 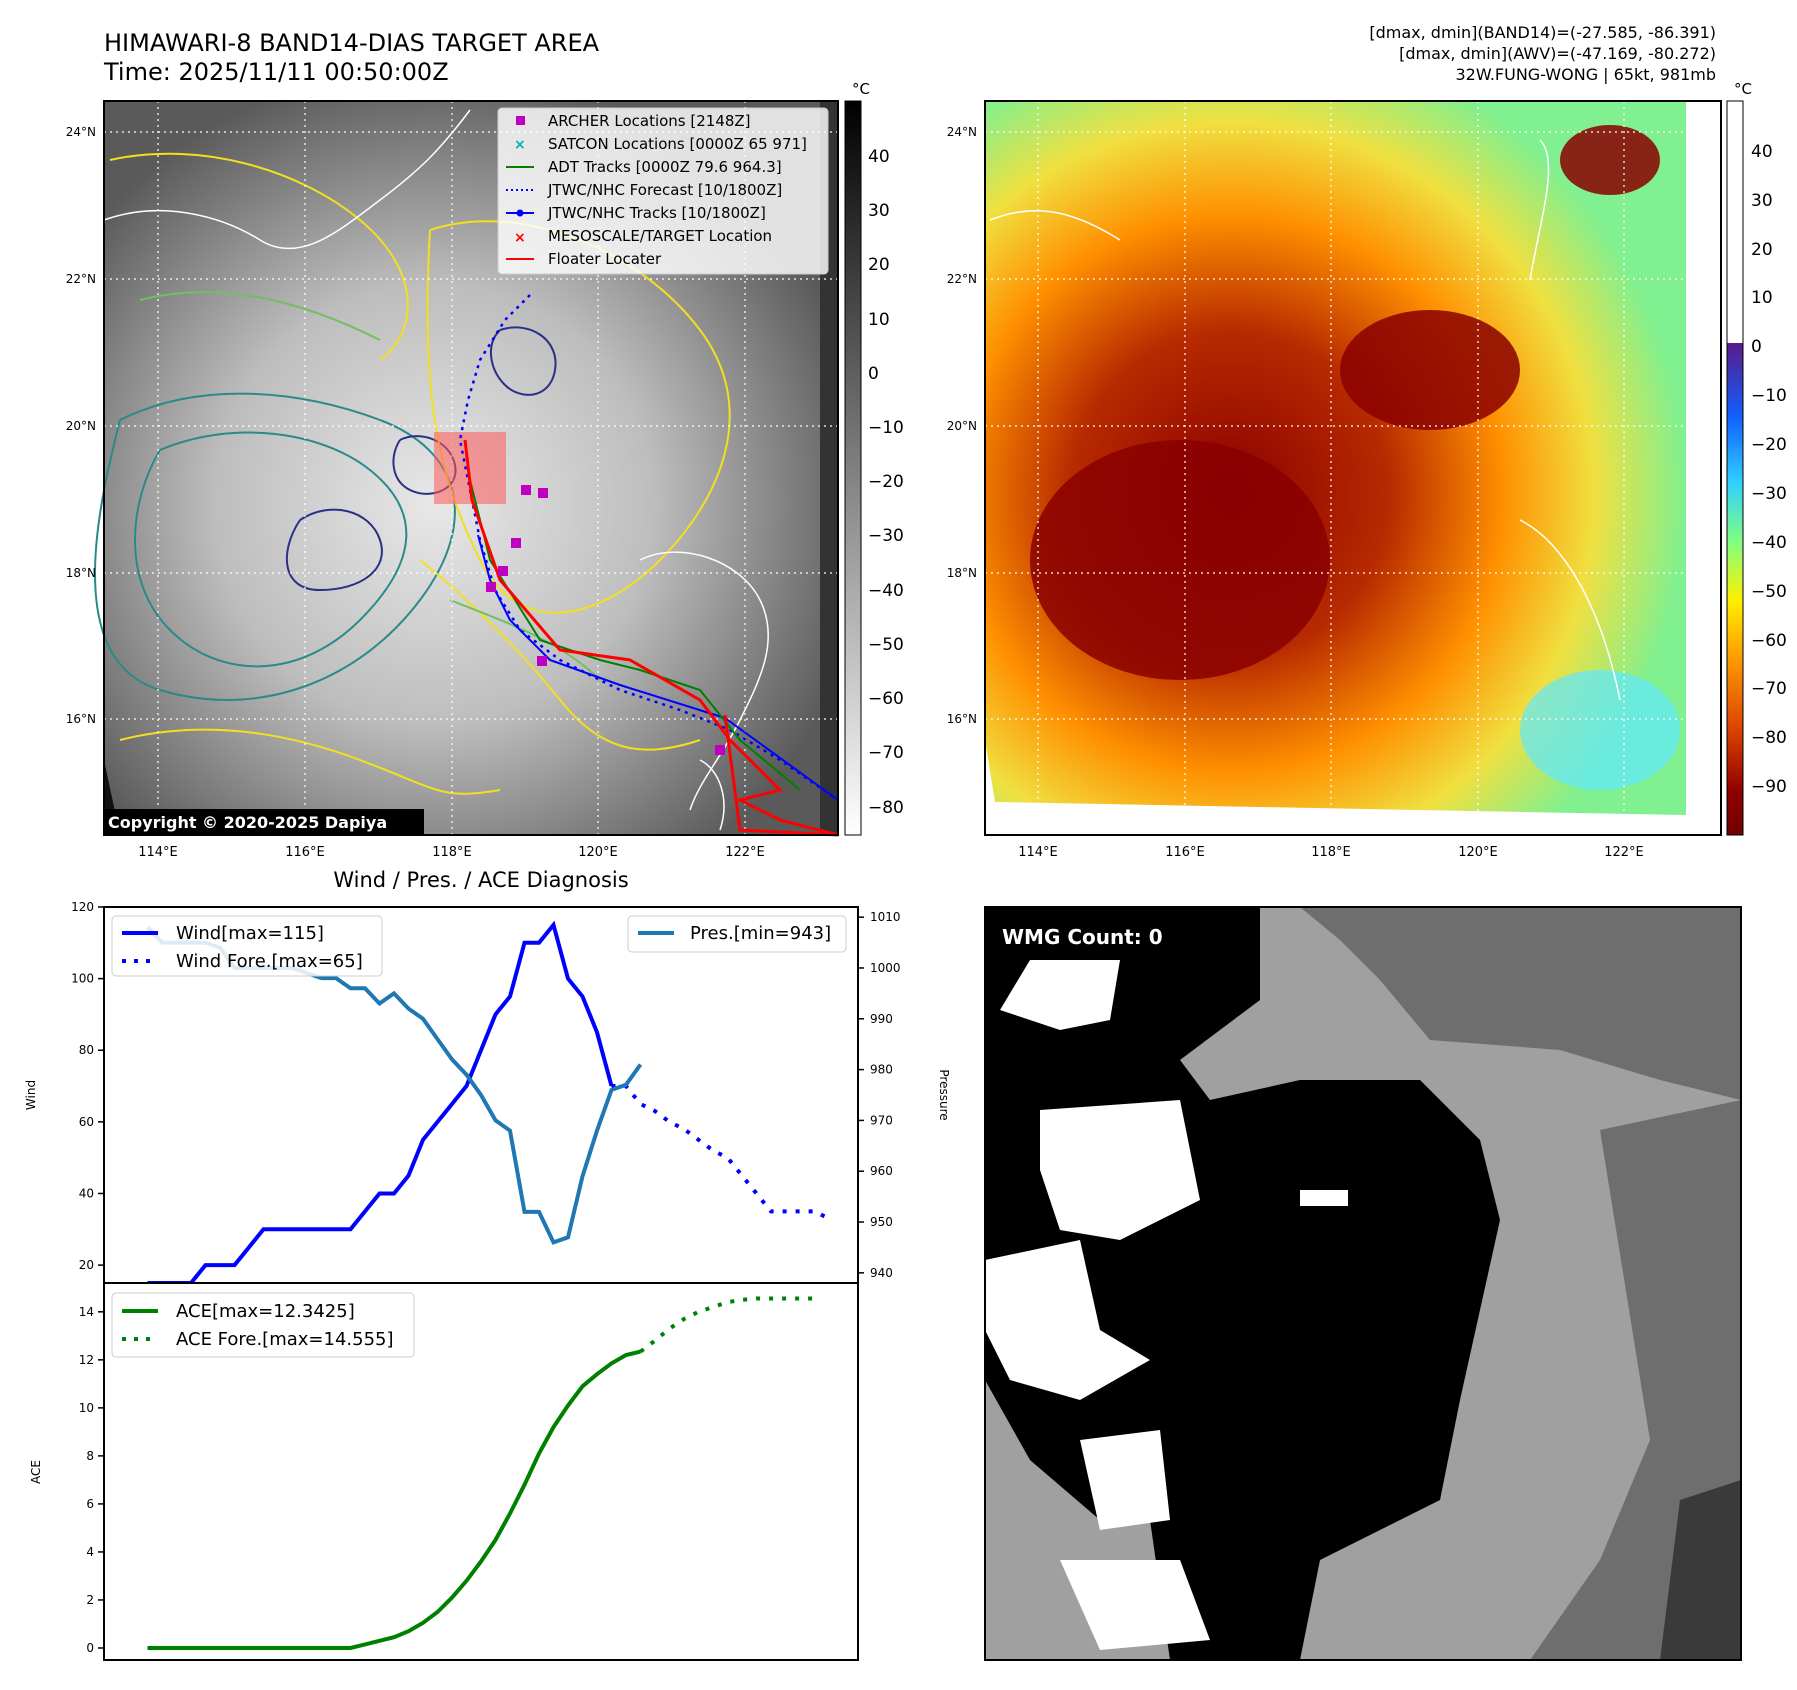 What do you see at coordinates (82, 979) in the screenshot?
I see `wind-tick-label: 100` at bounding box center [82, 979].